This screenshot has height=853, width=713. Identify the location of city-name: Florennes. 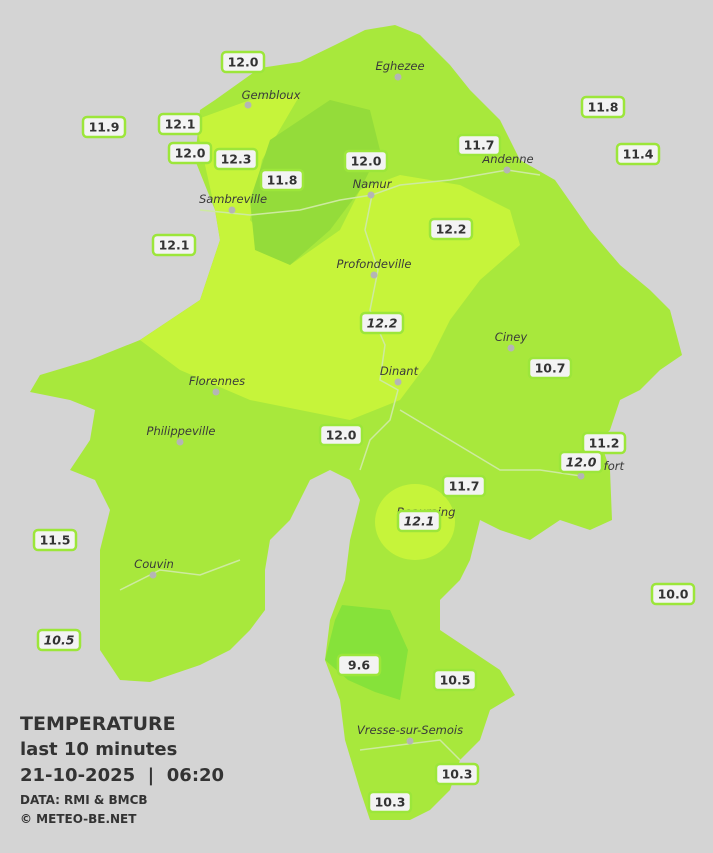
(217, 381).